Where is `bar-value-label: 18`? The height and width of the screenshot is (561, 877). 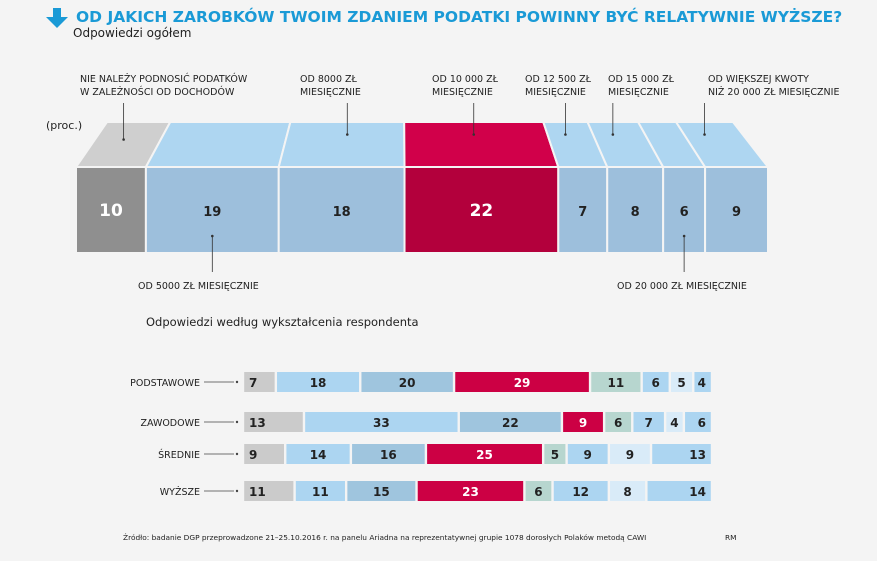
bar-value-label: 18 is located at coordinates (318, 383).